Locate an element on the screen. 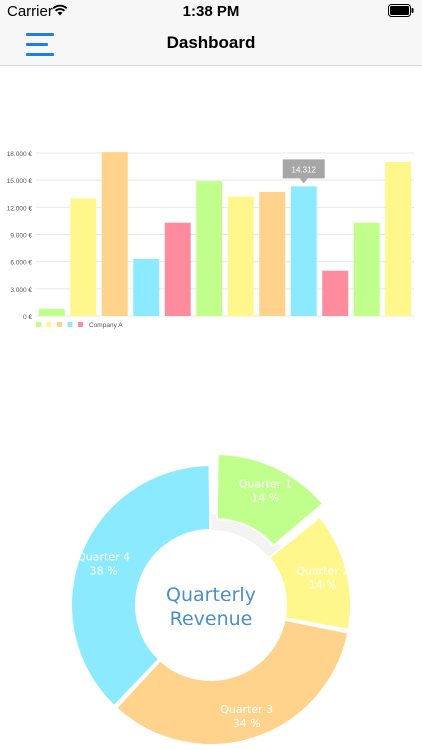 Image resolution: width=422 pixels, height=750 pixels. slice-label: Quarter 1 is located at coordinates (265, 484).